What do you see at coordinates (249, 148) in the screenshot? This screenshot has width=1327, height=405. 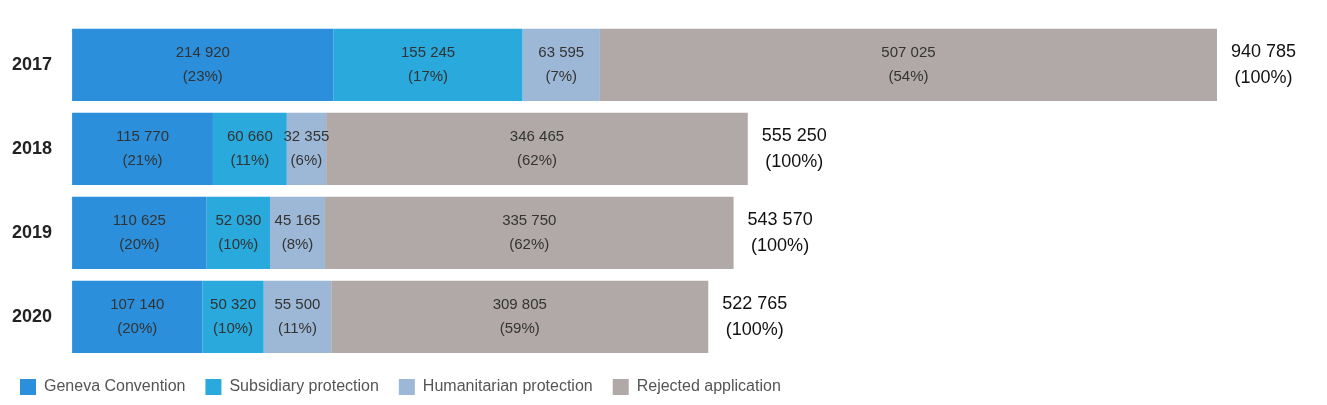 I see `data-label: 60 660 (11%)` at bounding box center [249, 148].